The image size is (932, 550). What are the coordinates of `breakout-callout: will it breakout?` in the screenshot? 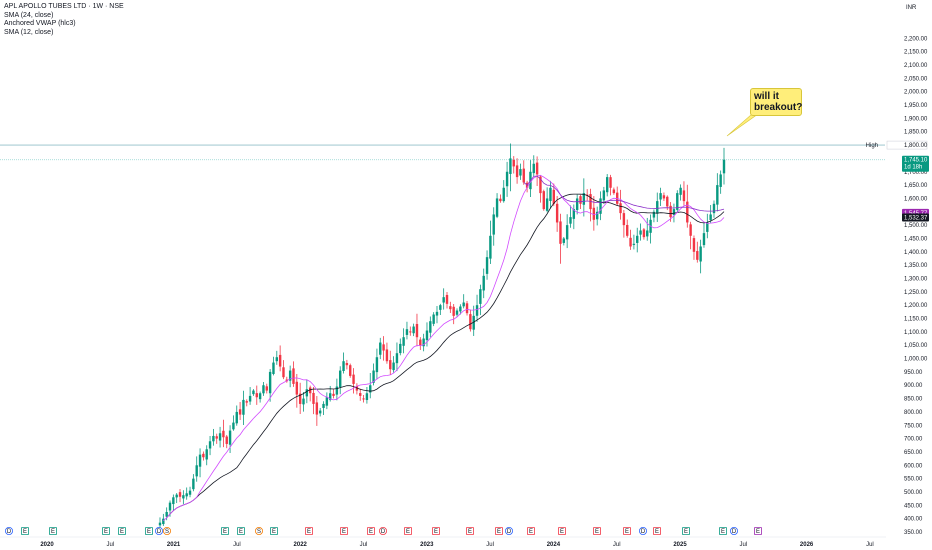 It's located at (776, 102).